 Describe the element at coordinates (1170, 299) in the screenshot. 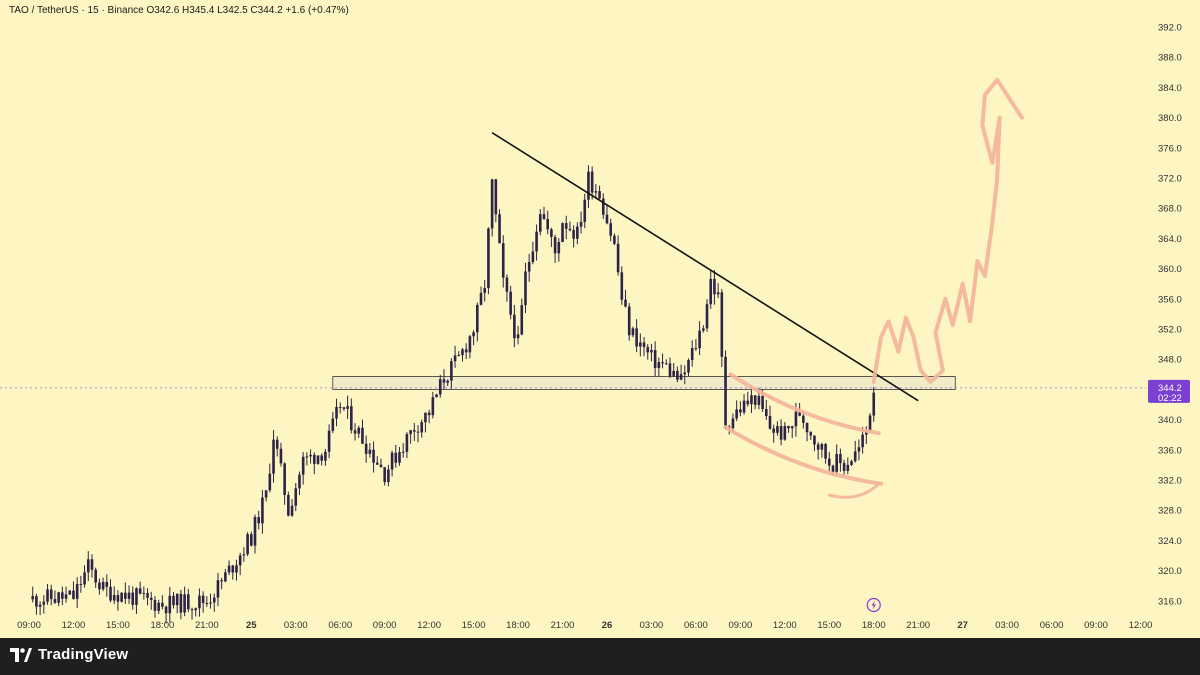

I see `price-tick-label: 356.0` at that location.